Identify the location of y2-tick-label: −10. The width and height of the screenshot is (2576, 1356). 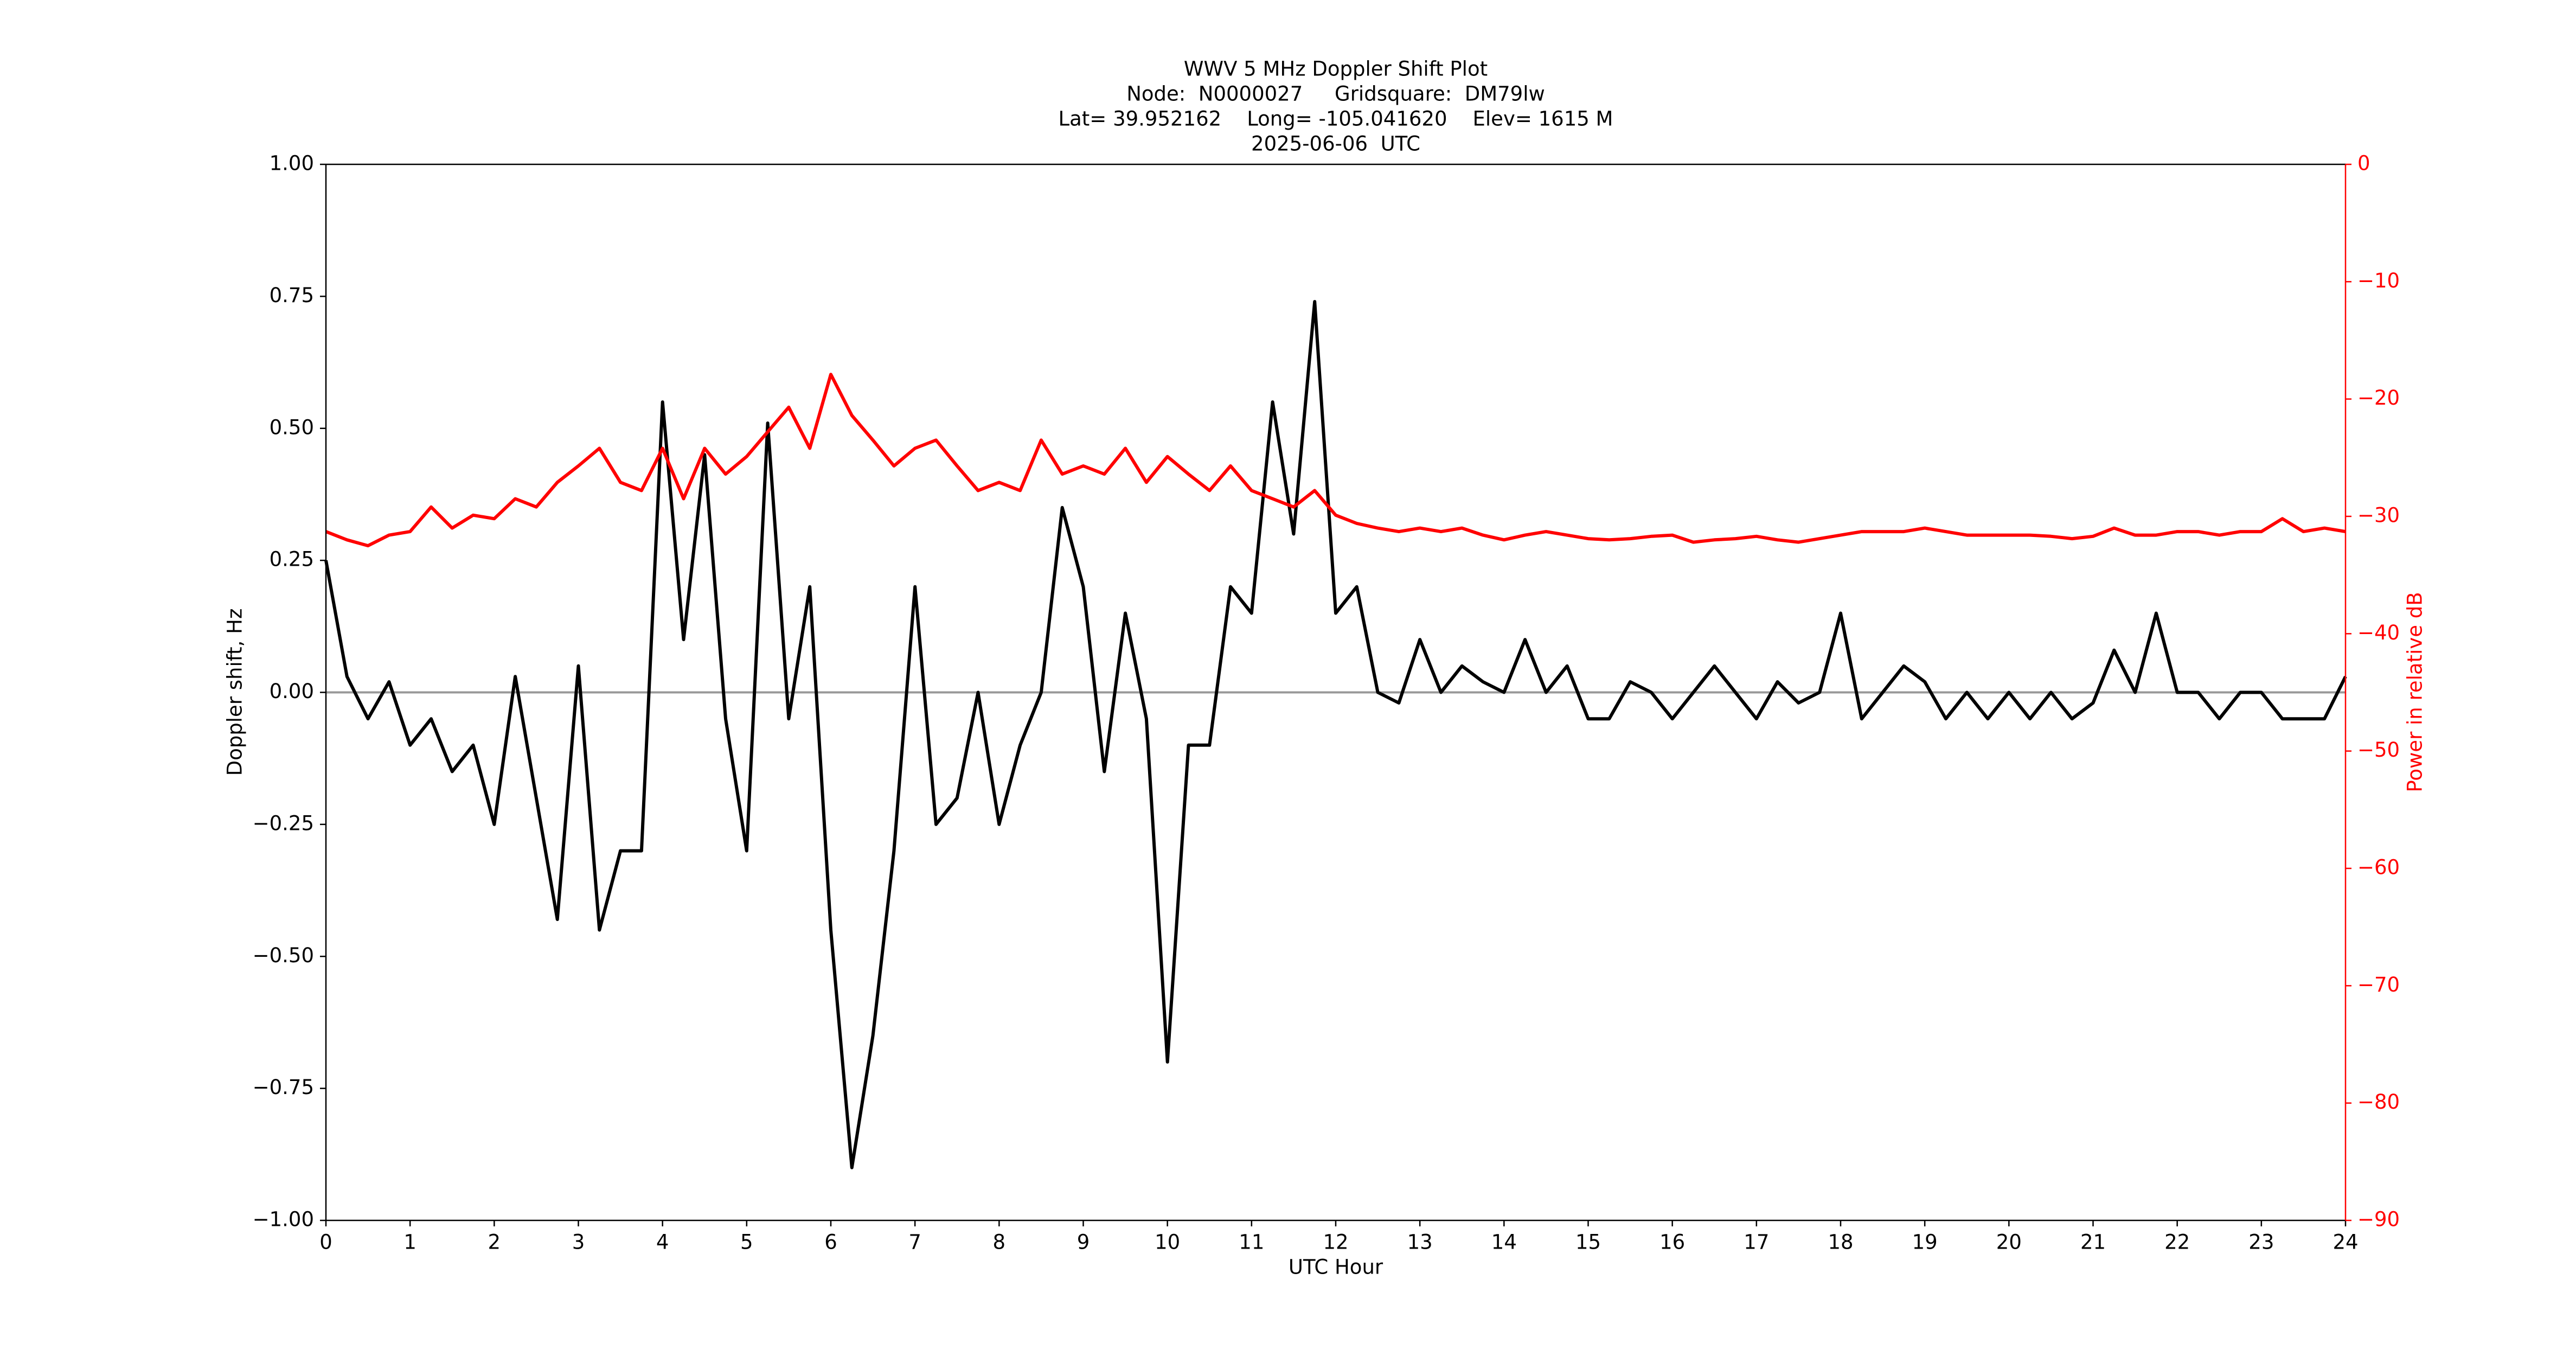
(2378, 280).